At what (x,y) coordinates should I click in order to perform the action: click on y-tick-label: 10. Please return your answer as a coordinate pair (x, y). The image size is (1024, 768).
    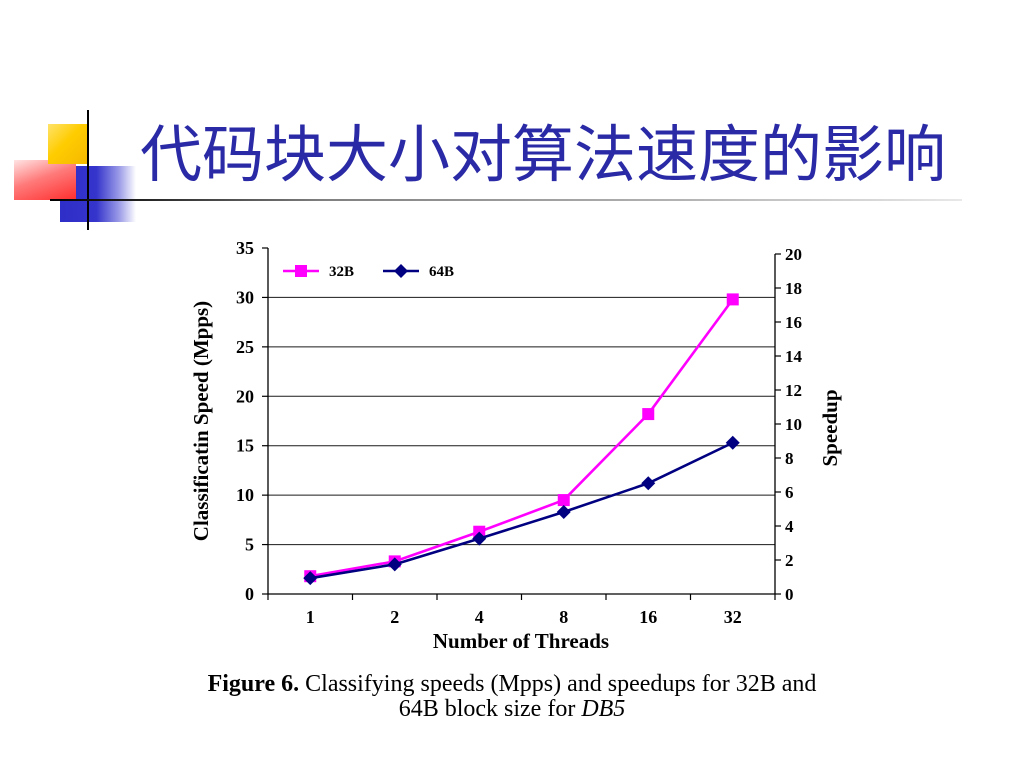
    Looking at the image, I should click on (245, 495).